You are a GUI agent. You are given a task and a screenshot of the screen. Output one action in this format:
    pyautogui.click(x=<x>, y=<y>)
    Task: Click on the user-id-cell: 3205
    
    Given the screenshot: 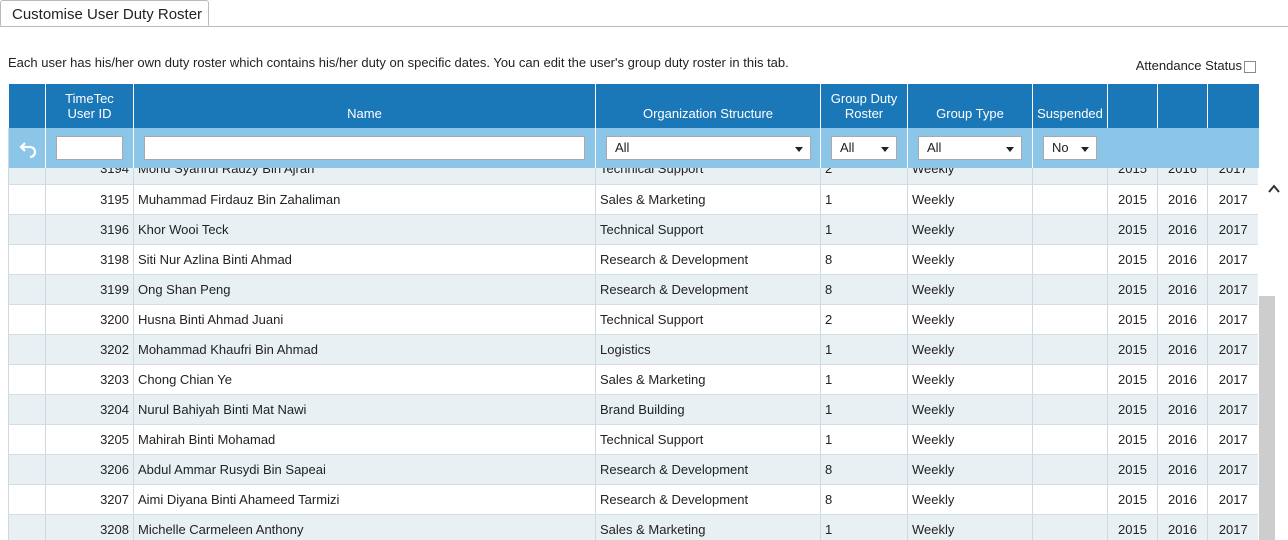 What is the action you would take?
    pyautogui.click(x=89, y=439)
    